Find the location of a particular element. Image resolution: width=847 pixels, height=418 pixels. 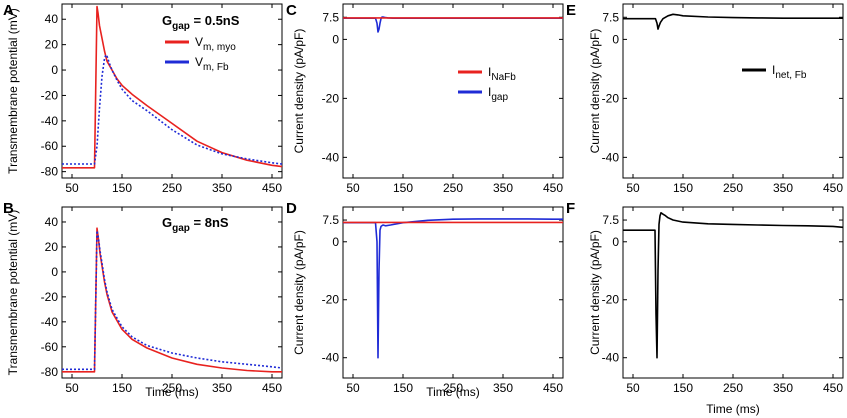

gap-conductance-annotation: Ggap = 8nS is located at coordinates (195, 224).